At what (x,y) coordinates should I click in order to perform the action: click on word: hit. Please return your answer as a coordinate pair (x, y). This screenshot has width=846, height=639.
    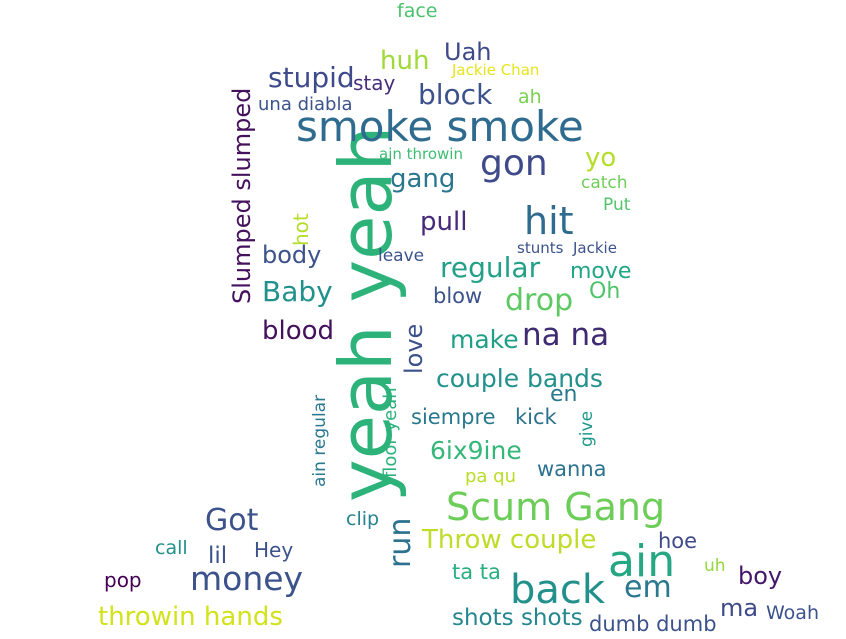
    Looking at the image, I should click on (549, 221).